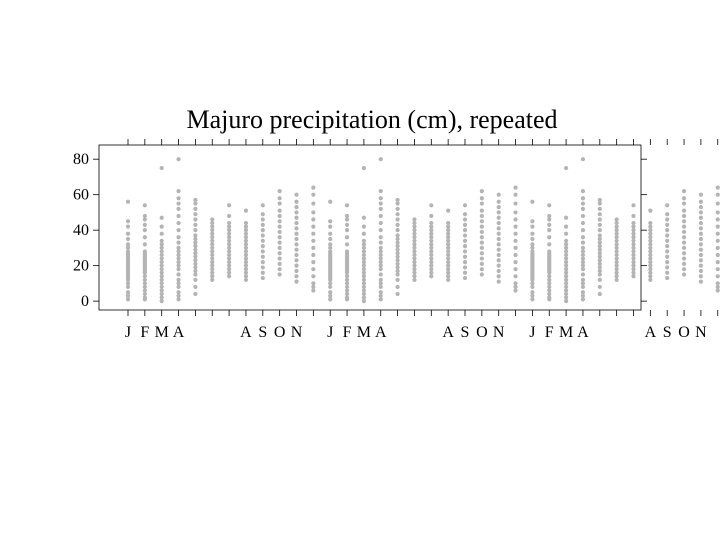 This screenshot has height=540, width=720. What do you see at coordinates (81, 230) in the screenshot?
I see `y-axis-tick-labels: 0 20 40 60 80` at bounding box center [81, 230].